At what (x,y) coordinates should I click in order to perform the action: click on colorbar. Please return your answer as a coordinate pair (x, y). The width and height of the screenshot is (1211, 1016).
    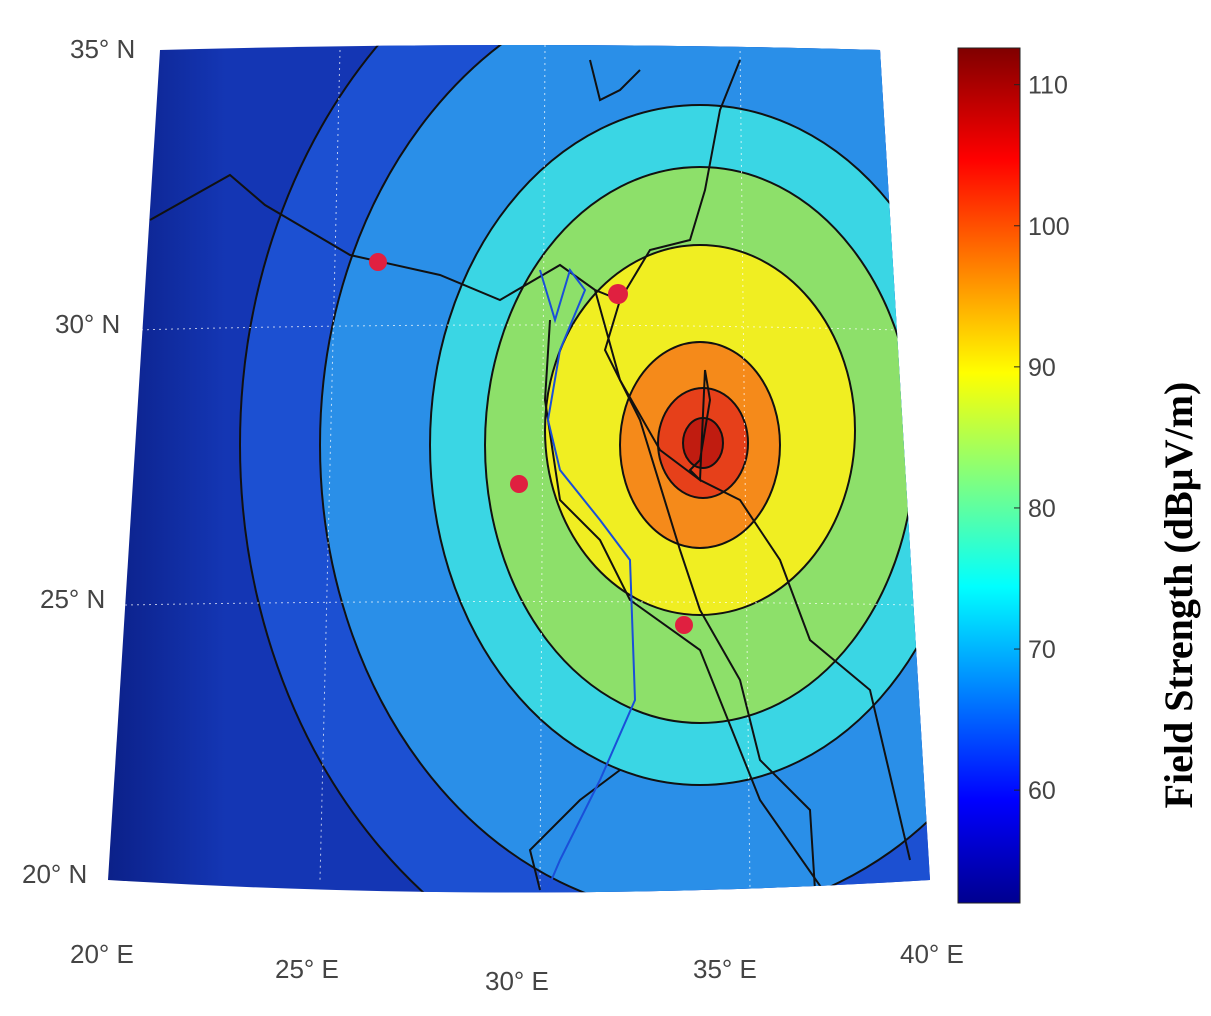
    Looking at the image, I should click on (989, 475).